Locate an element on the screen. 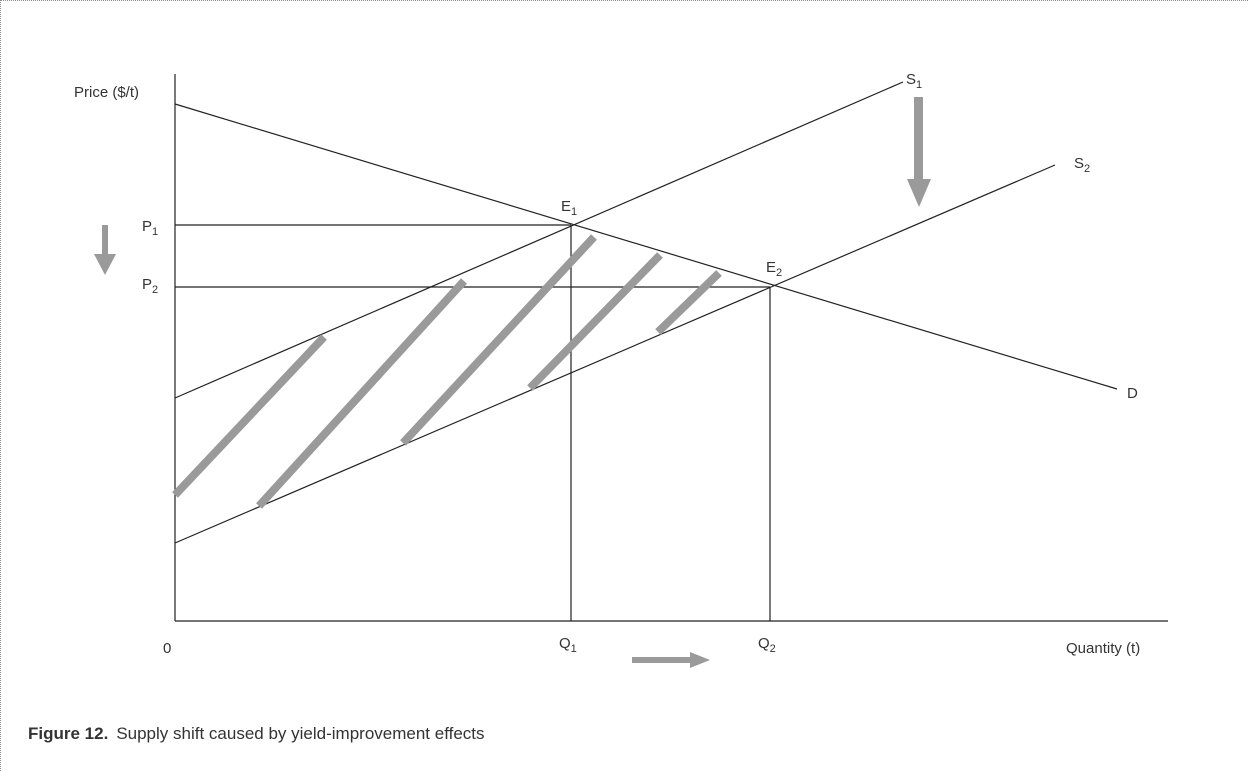  p2-label: P2 is located at coordinates (150, 286).